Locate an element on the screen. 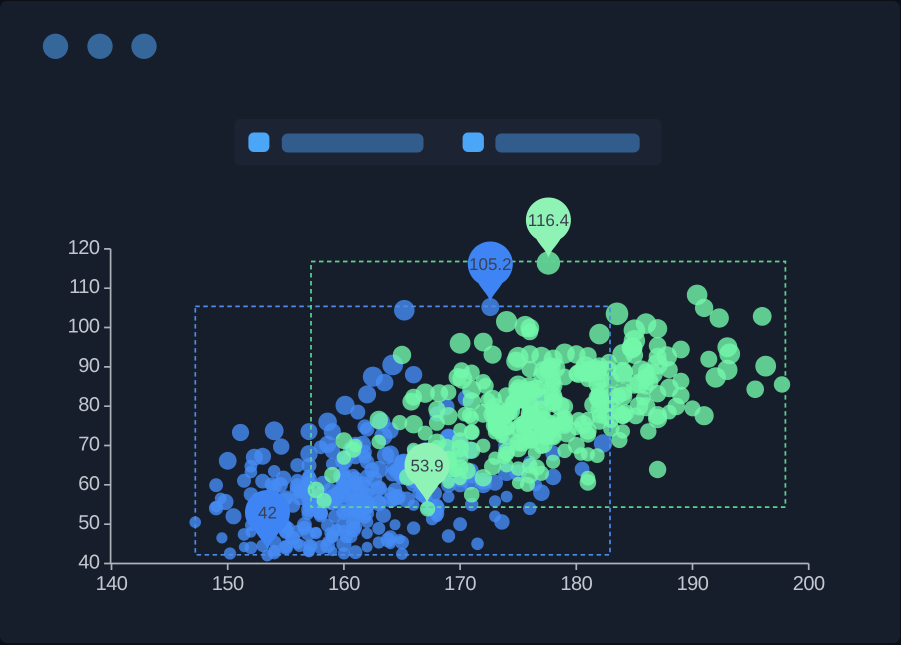  svg-text: 160 is located at coordinates (344, 584).